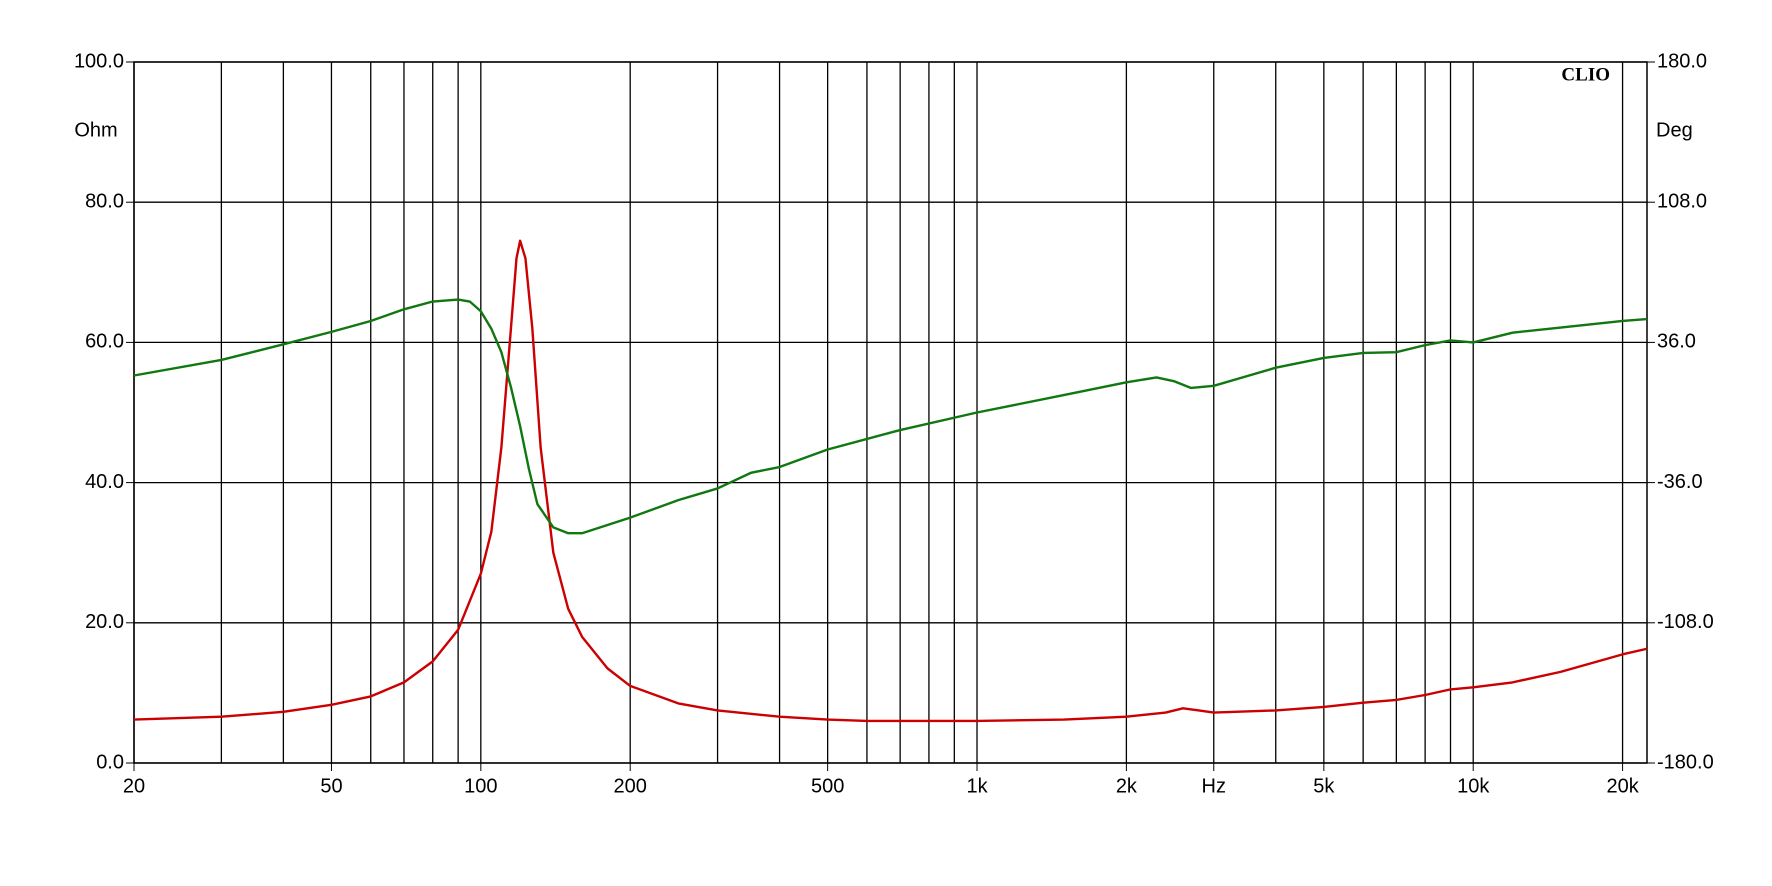  What do you see at coordinates (104, 482) in the screenshot?
I see `y-tick-label: 40.0` at bounding box center [104, 482].